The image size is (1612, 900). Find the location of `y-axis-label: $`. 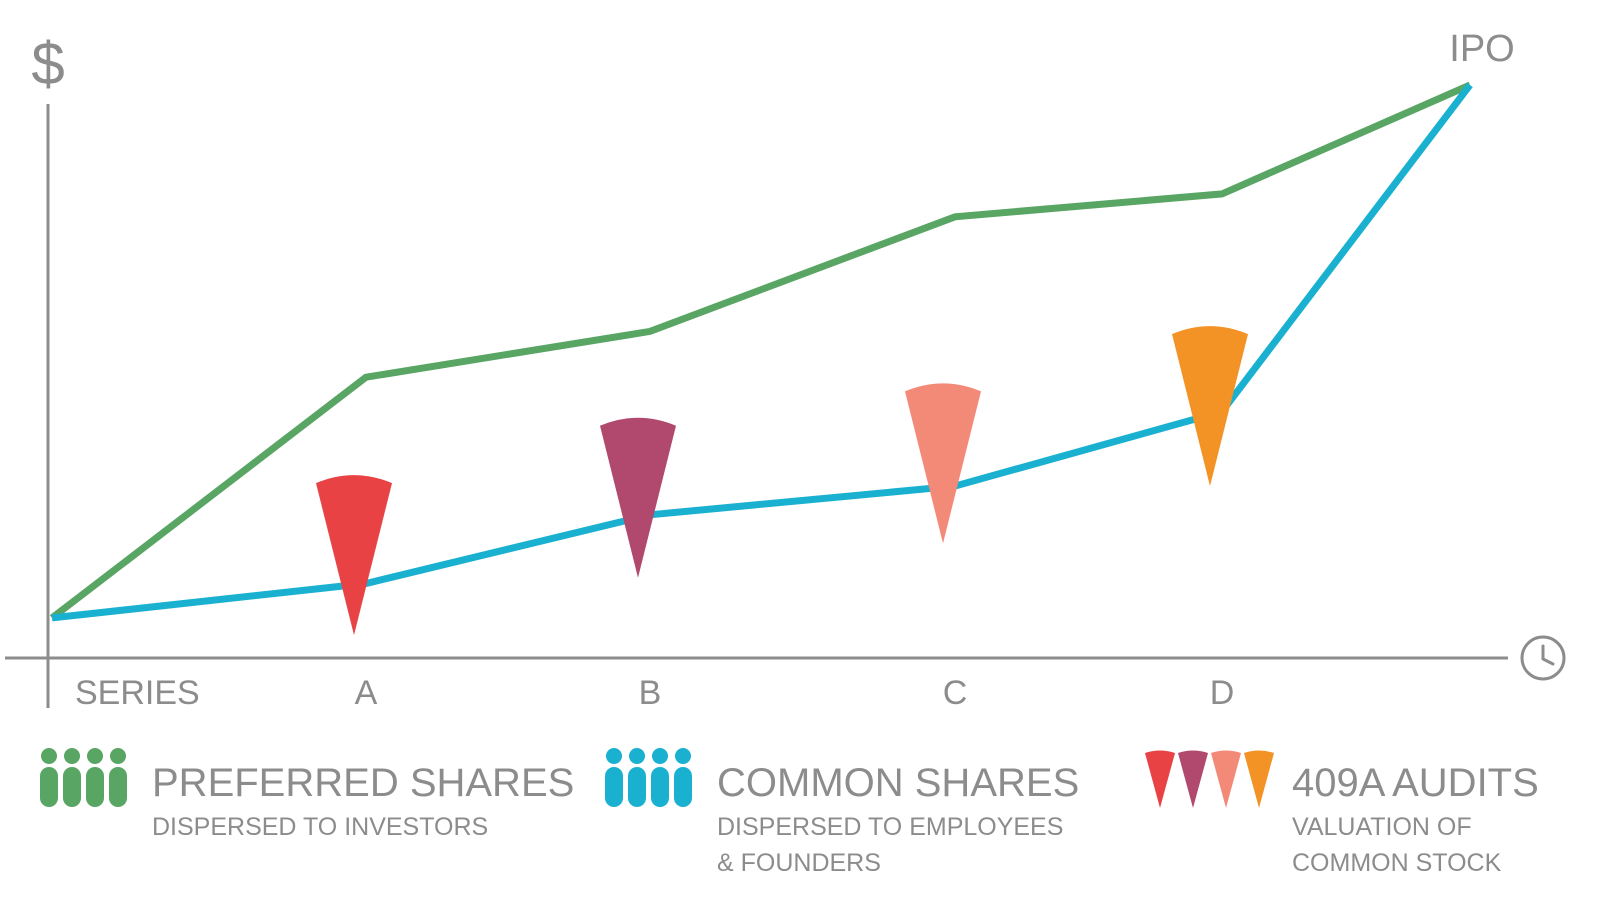

y-axis-label: $ is located at coordinates (47, 63).